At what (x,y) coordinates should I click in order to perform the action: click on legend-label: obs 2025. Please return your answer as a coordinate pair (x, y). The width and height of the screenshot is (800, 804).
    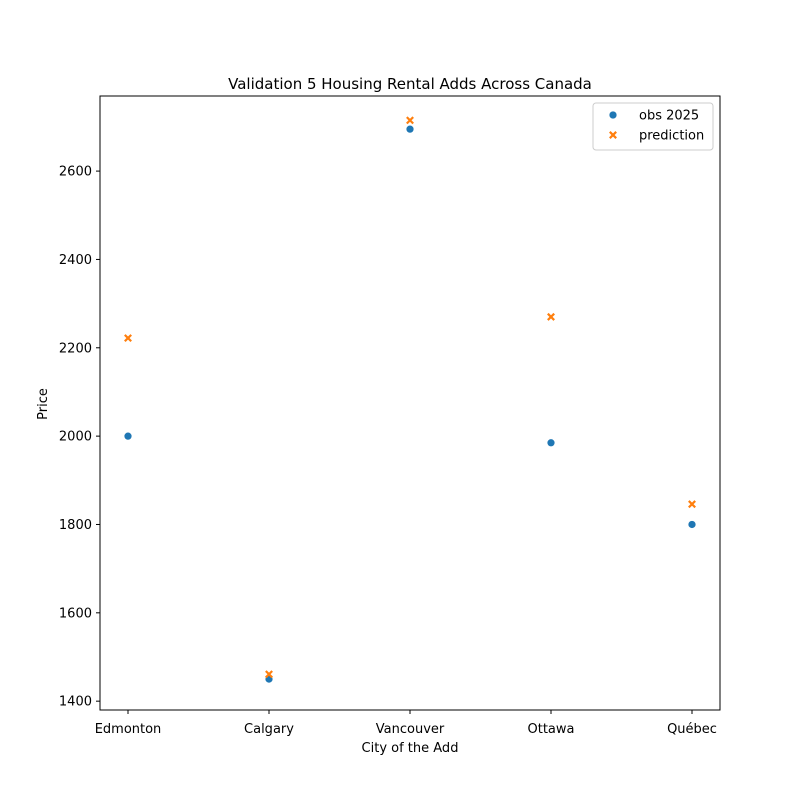
    Looking at the image, I should click on (669, 116).